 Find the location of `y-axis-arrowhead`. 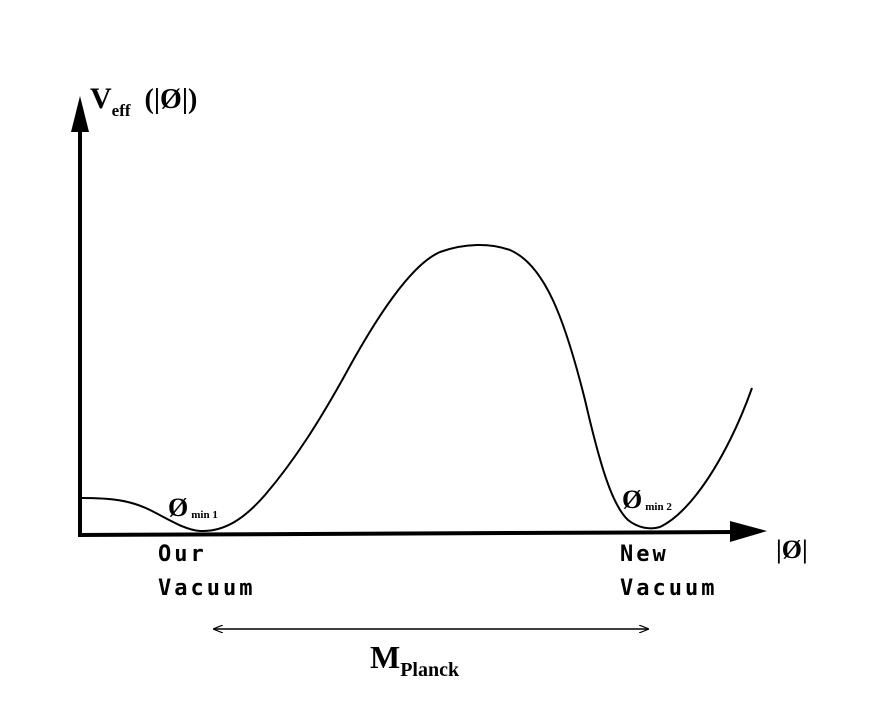

y-axis-arrowhead is located at coordinates (80, 114).